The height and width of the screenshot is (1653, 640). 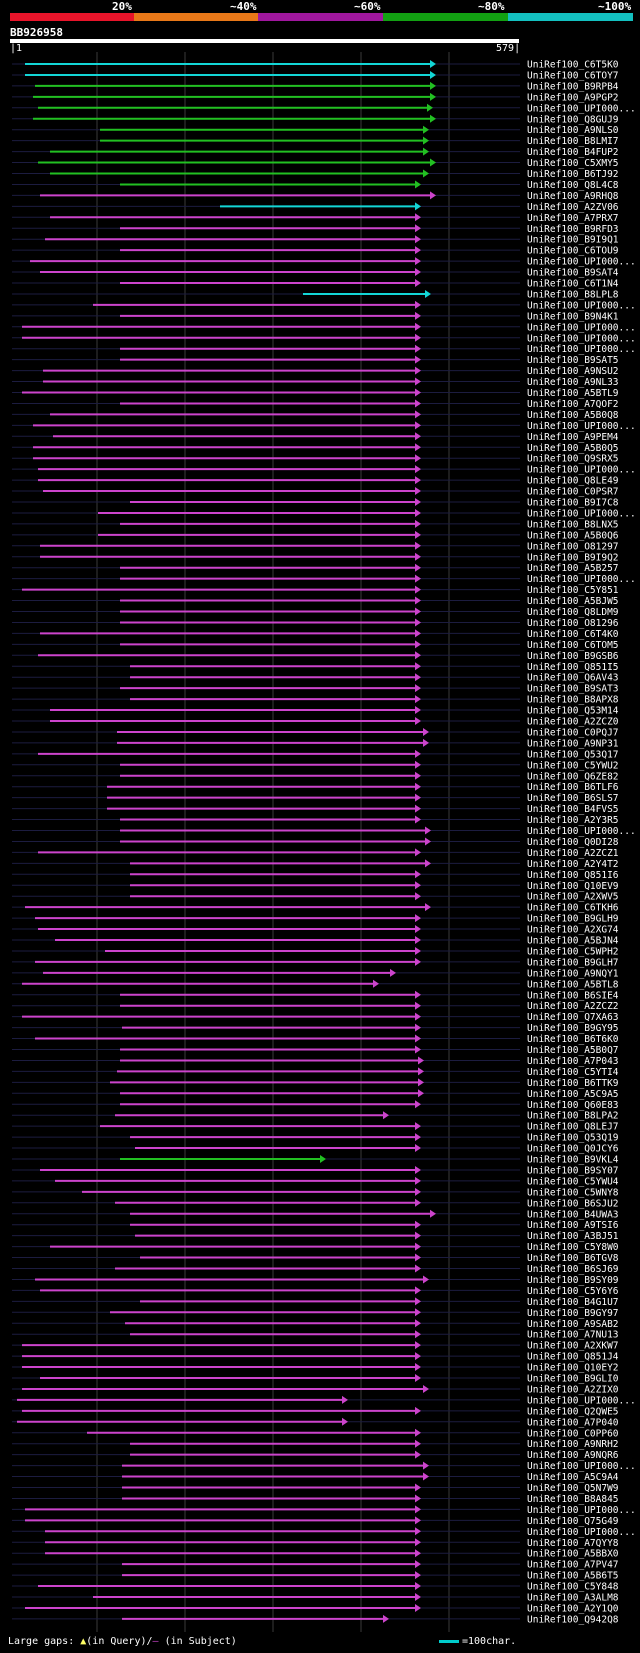 What do you see at coordinates (315, 1094) in the screenshot?
I see `hit-row: UniRef100_A5C9A5` at bounding box center [315, 1094].